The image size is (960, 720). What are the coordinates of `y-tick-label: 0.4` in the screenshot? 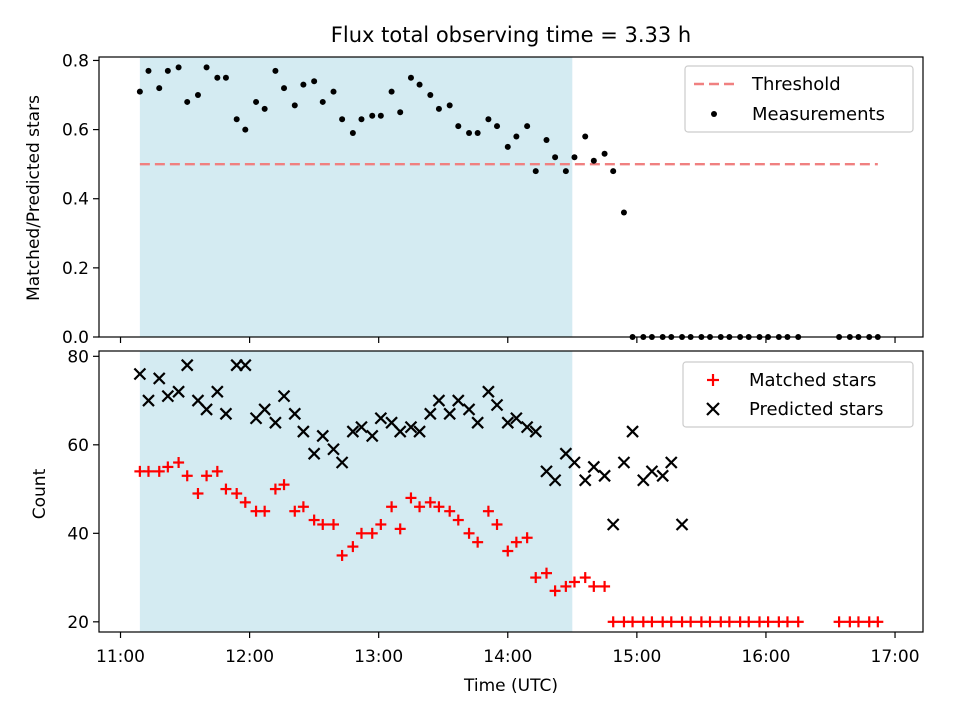 It's located at (75, 200).